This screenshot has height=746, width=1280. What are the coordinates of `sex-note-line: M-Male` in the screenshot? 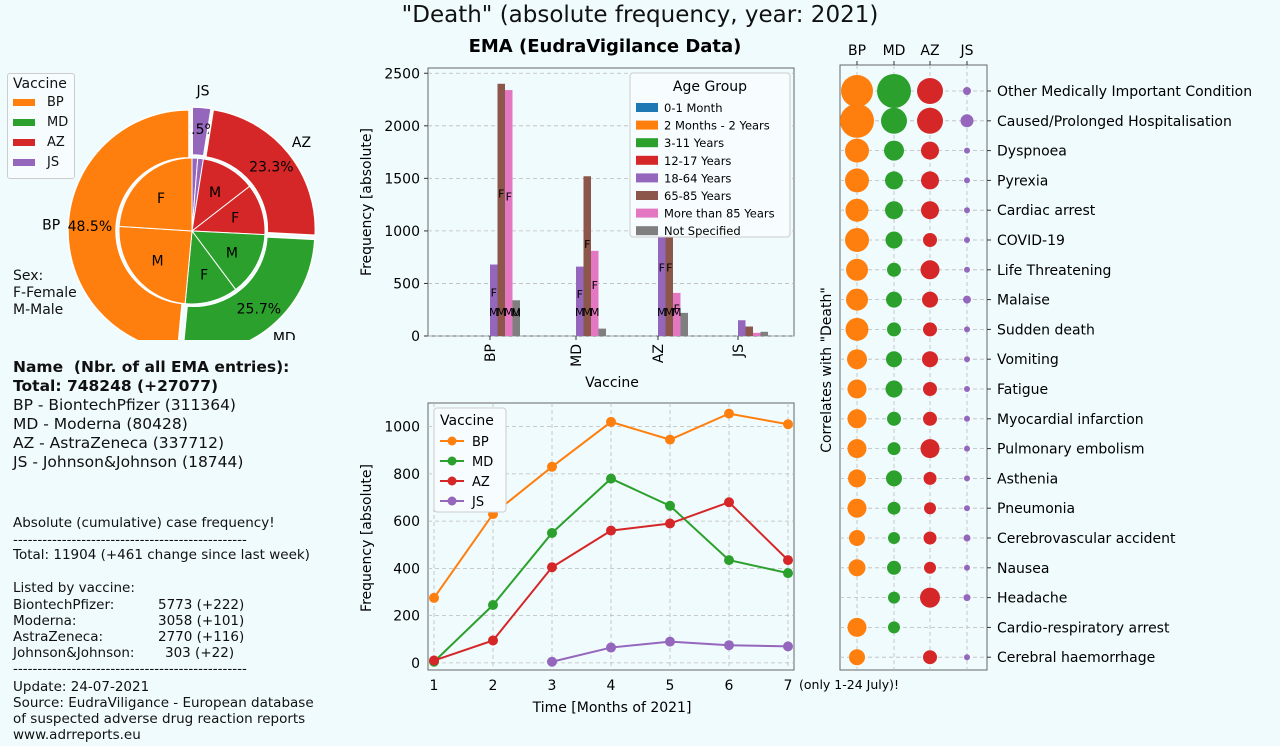 It's located at (38, 310).